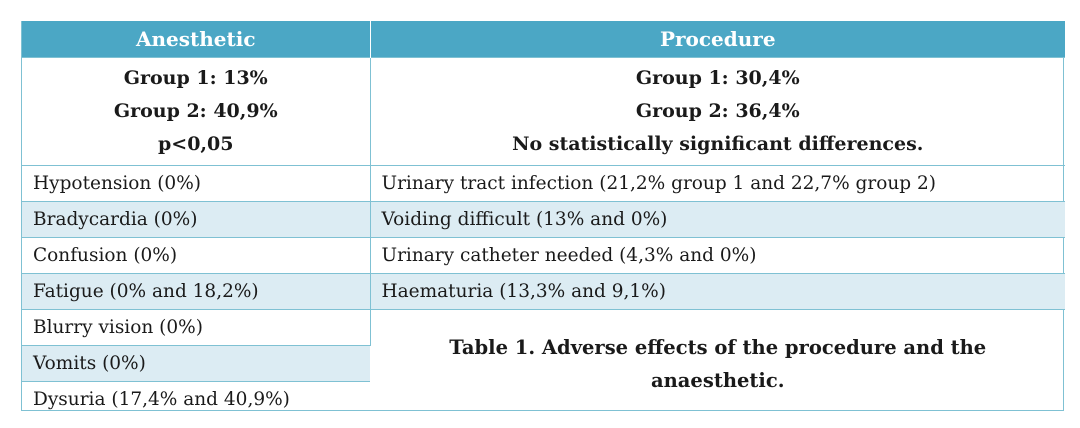  I want to click on header-row: Anesthetic Procedure, so click(543, 39).